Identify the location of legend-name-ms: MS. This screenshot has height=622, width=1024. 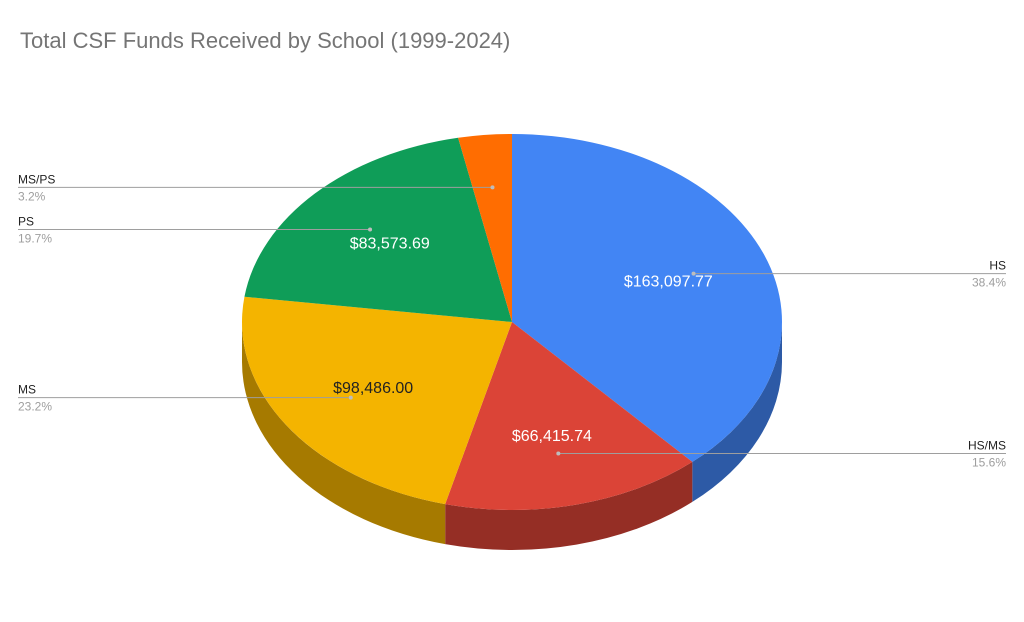
(27, 390).